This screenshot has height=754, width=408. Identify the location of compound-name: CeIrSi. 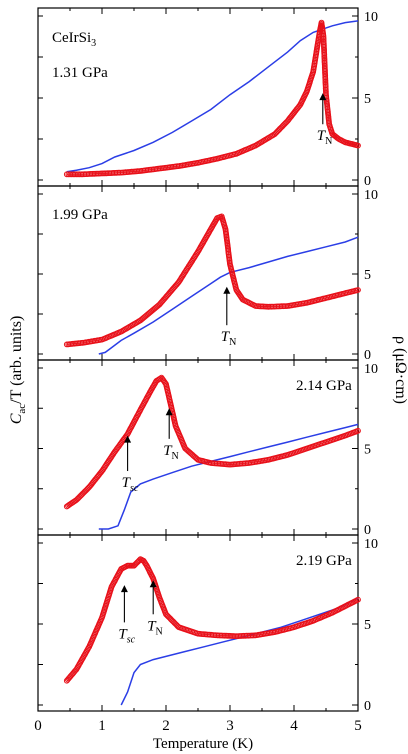
(71, 38).